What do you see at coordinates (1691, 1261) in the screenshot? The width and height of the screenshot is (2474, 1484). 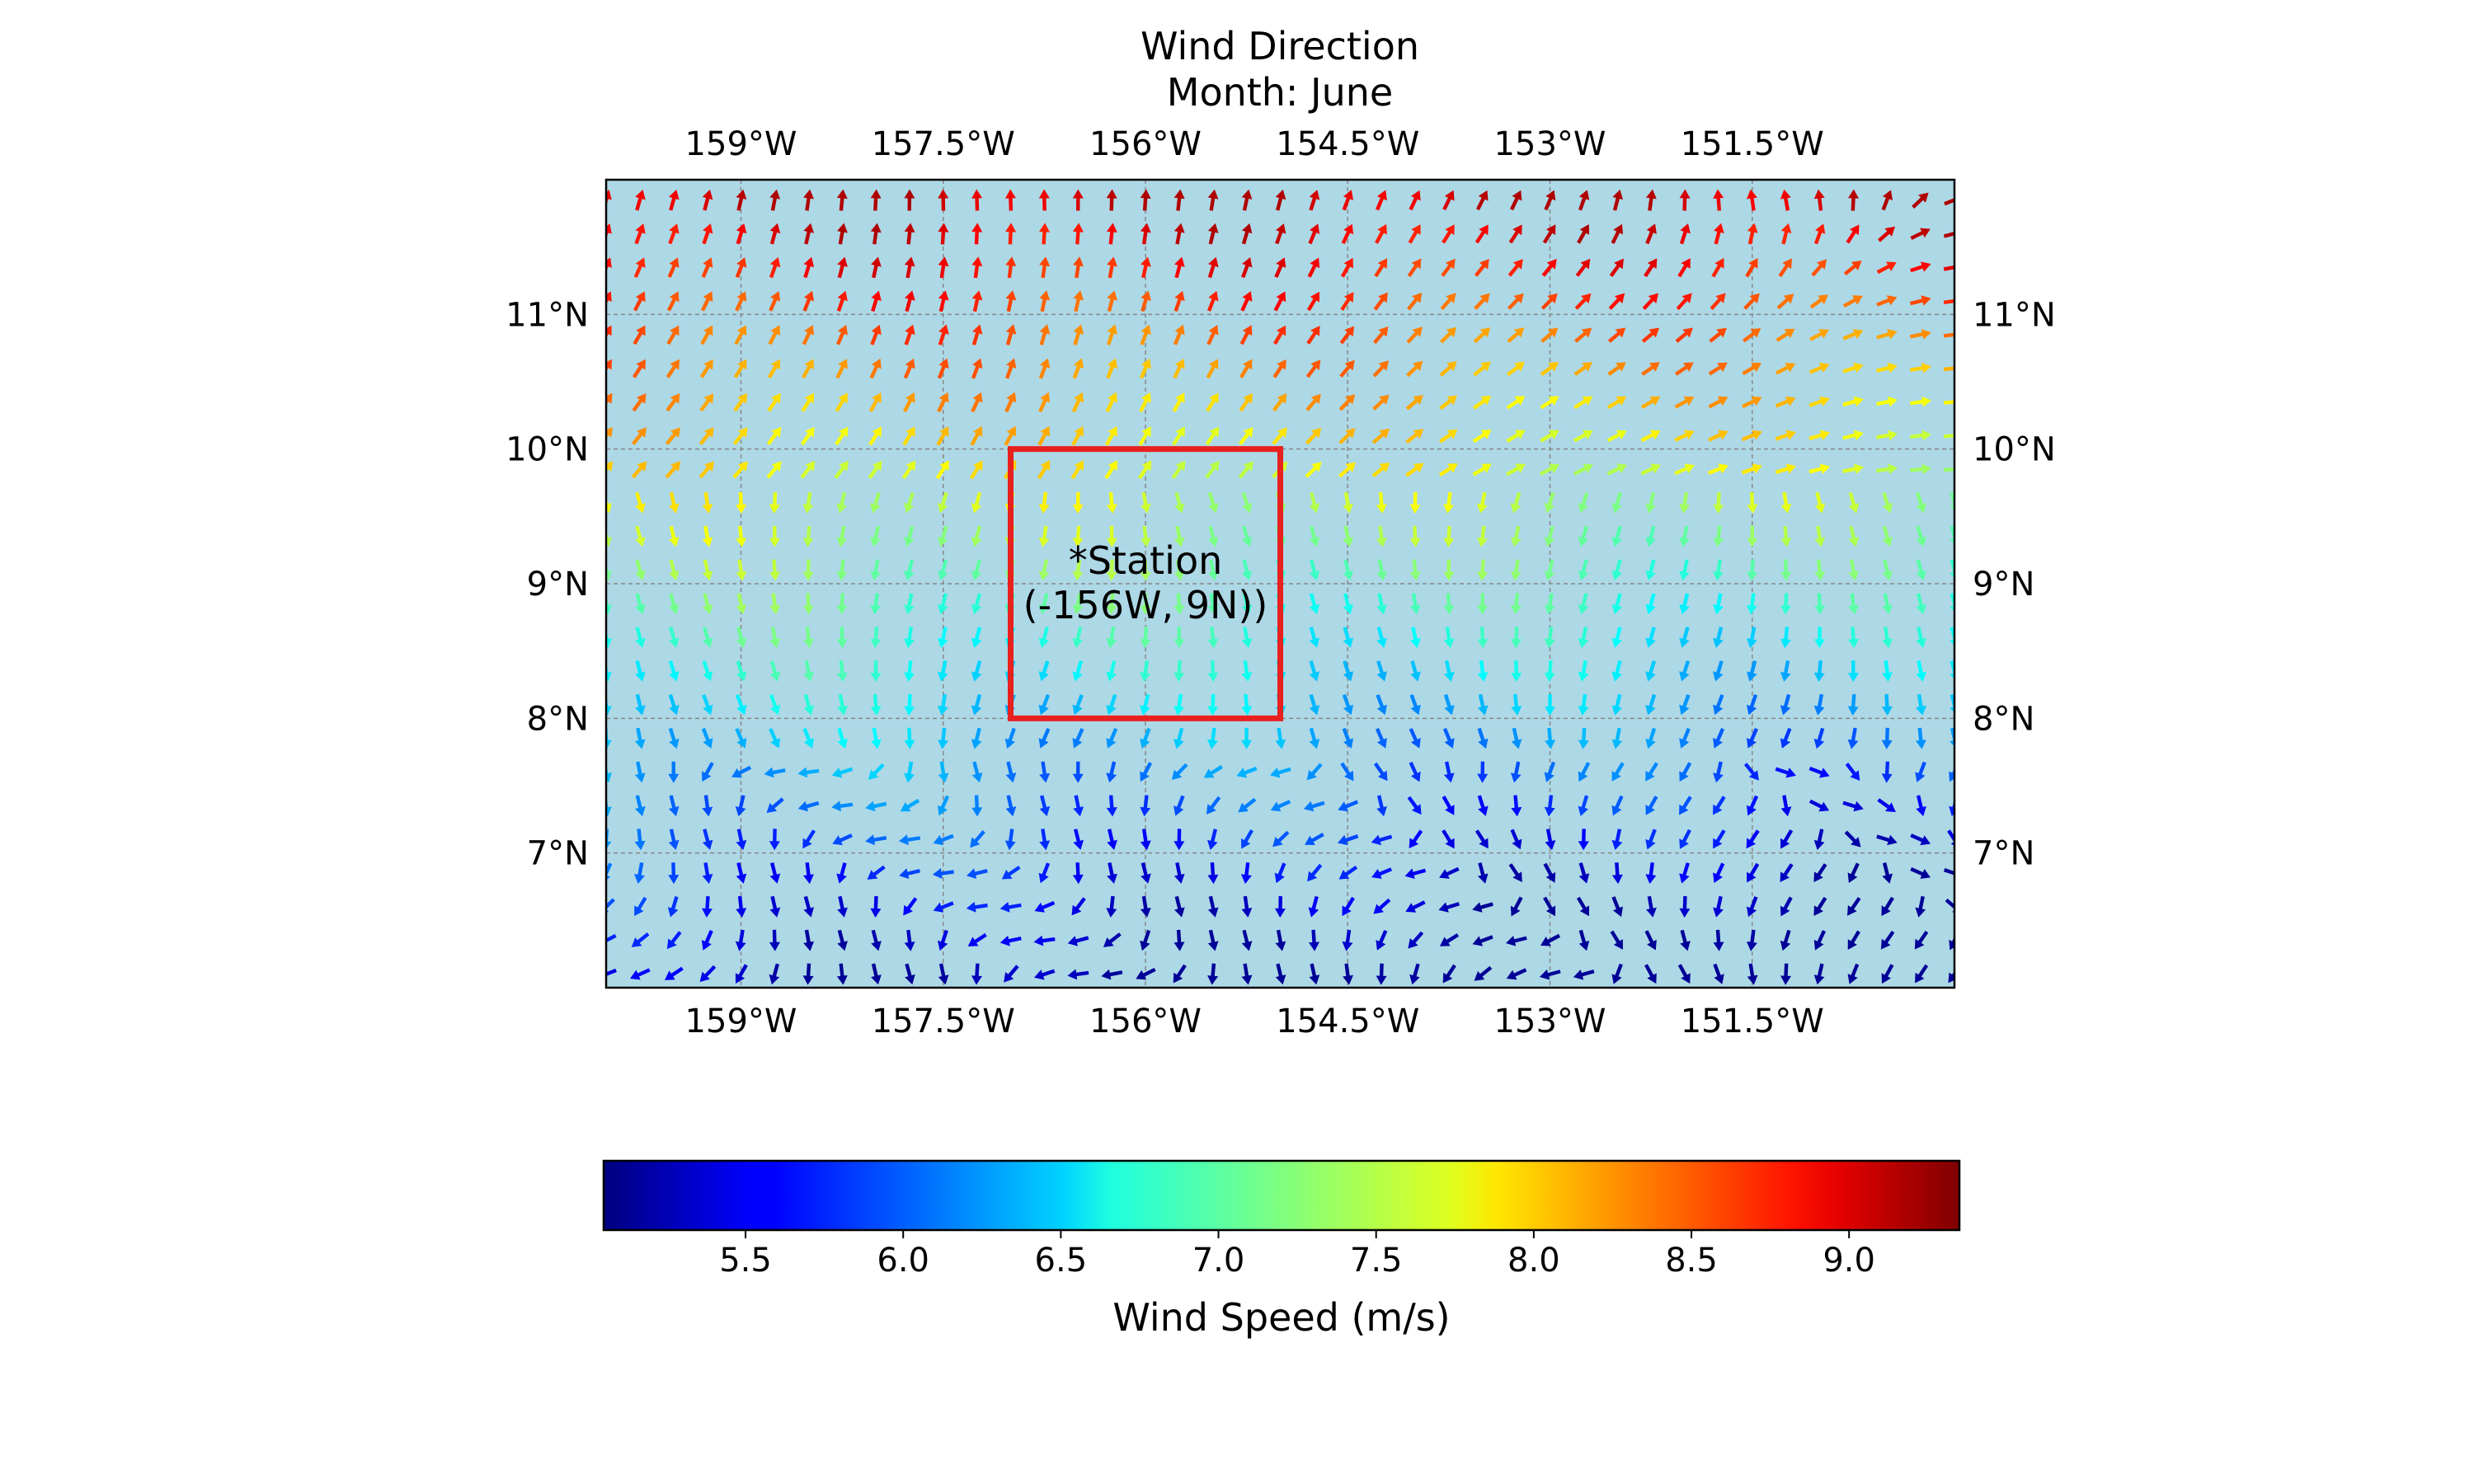 I see `colorbar-tick-label: 8.5` at bounding box center [1691, 1261].